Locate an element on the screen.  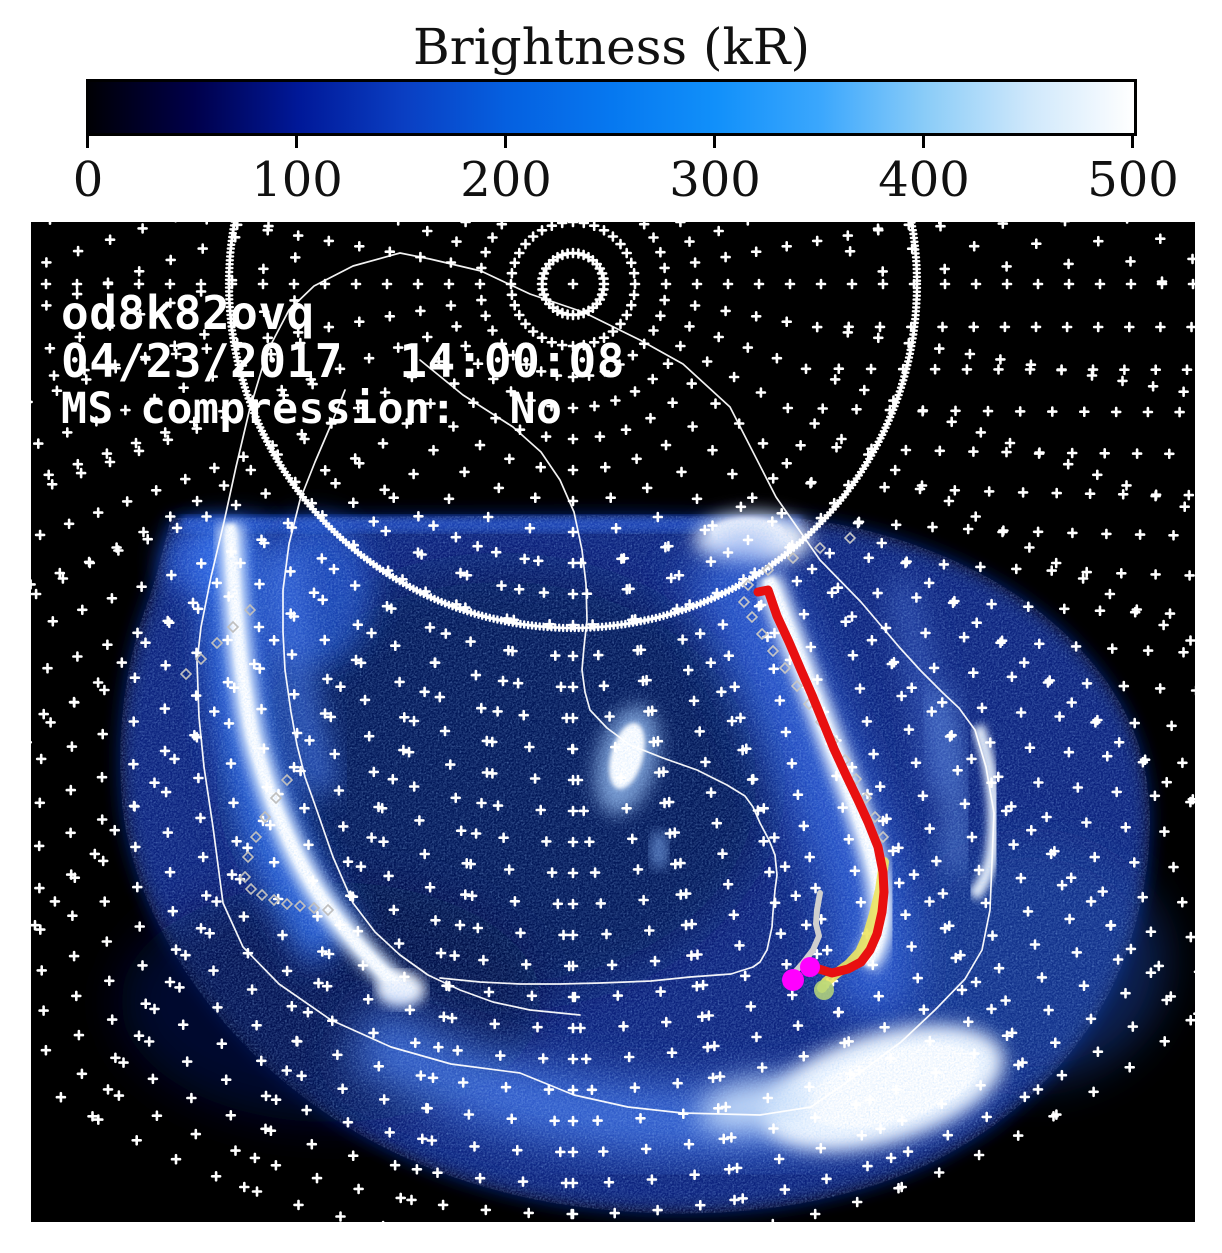
contour-oval-inner is located at coordinates (431, 702).